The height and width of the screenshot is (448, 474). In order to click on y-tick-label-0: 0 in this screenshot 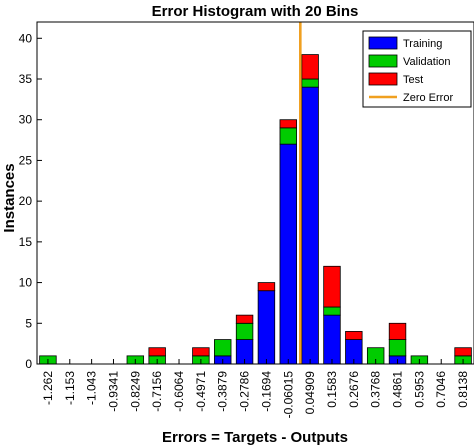, I will do `click(28, 364)`.